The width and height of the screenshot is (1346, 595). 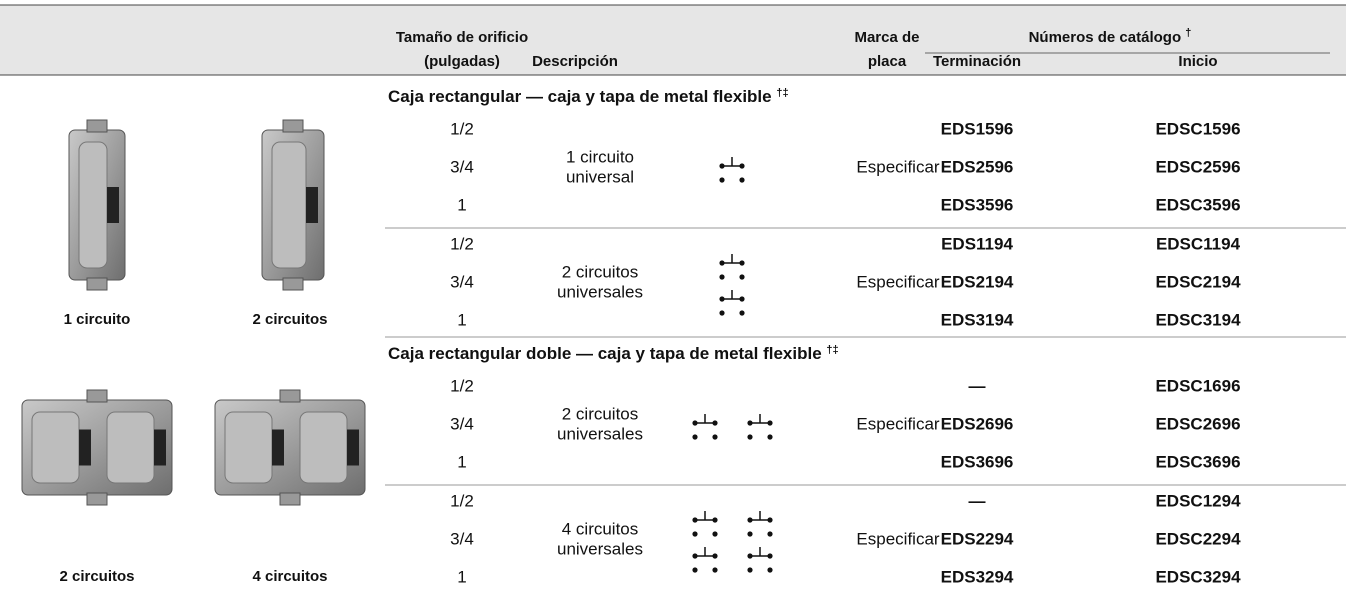 What do you see at coordinates (977, 166) in the screenshot?
I see `termination: EDS2596` at bounding box center [977, 166].